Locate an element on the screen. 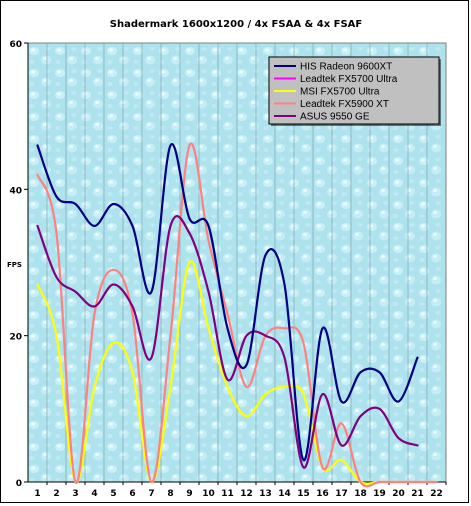 The image size is (471, 506). x-tick-label-19: 19 is located at coordinates (379, 494).